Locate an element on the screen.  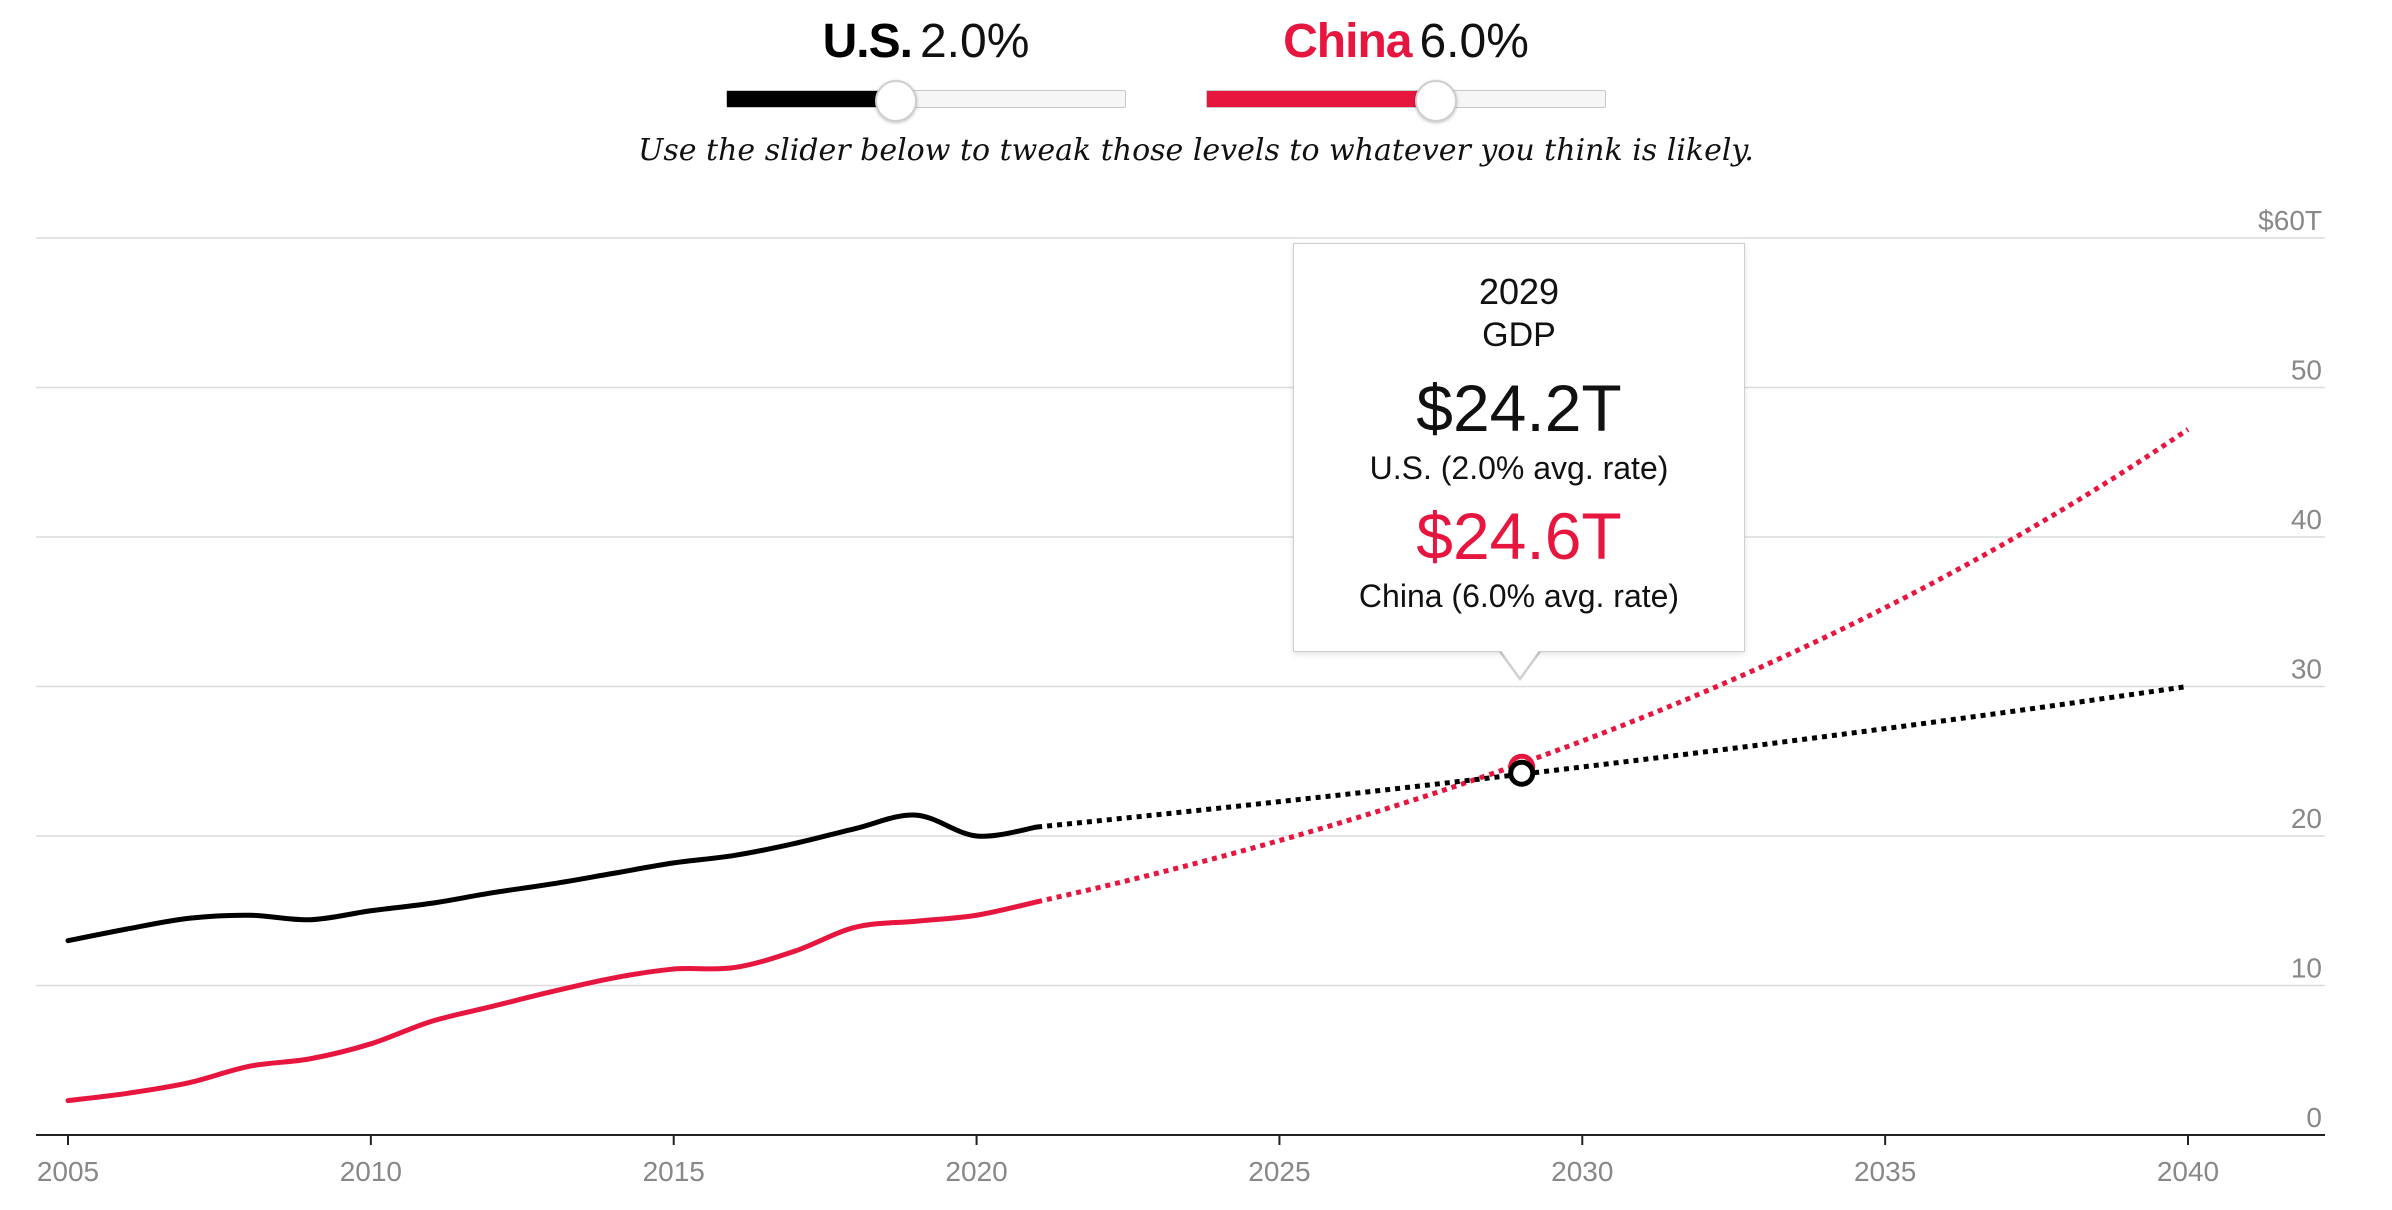
tooltip-us-label: U.S. (2.0% avg. rate) is located at coordinates (1519, 468).